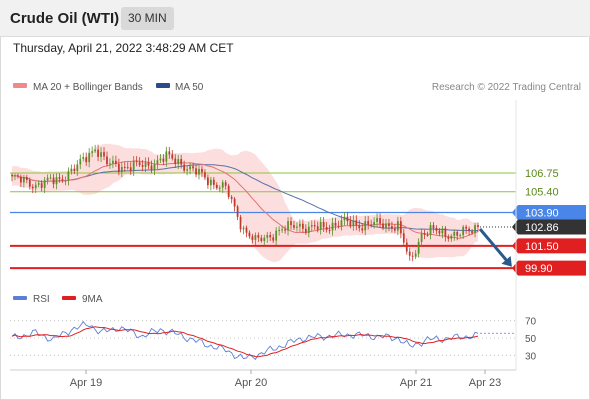 The width and height of the screenshot is (590, 400). Describe the element at coordinates (506, 261) in the screenshot. I see `forecast-arrow-head` at that location.